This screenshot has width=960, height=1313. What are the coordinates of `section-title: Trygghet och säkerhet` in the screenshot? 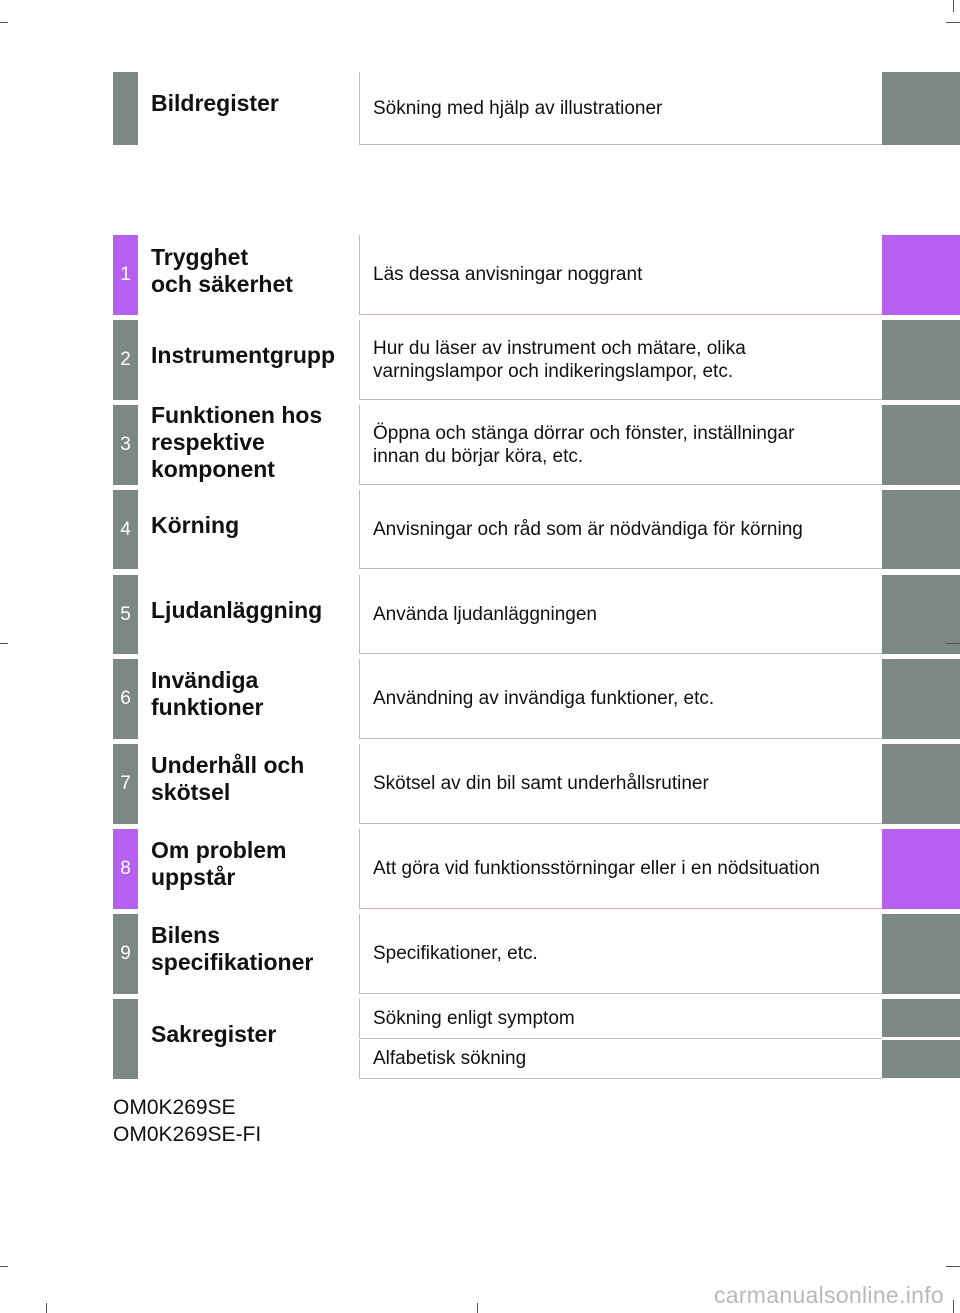 It's located at (222, 270).